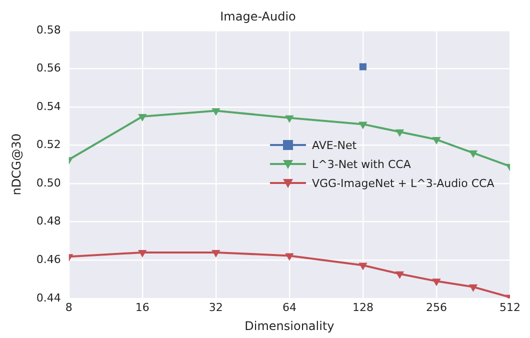  I want to click on x-tick-label: 512, so click(510, 307).